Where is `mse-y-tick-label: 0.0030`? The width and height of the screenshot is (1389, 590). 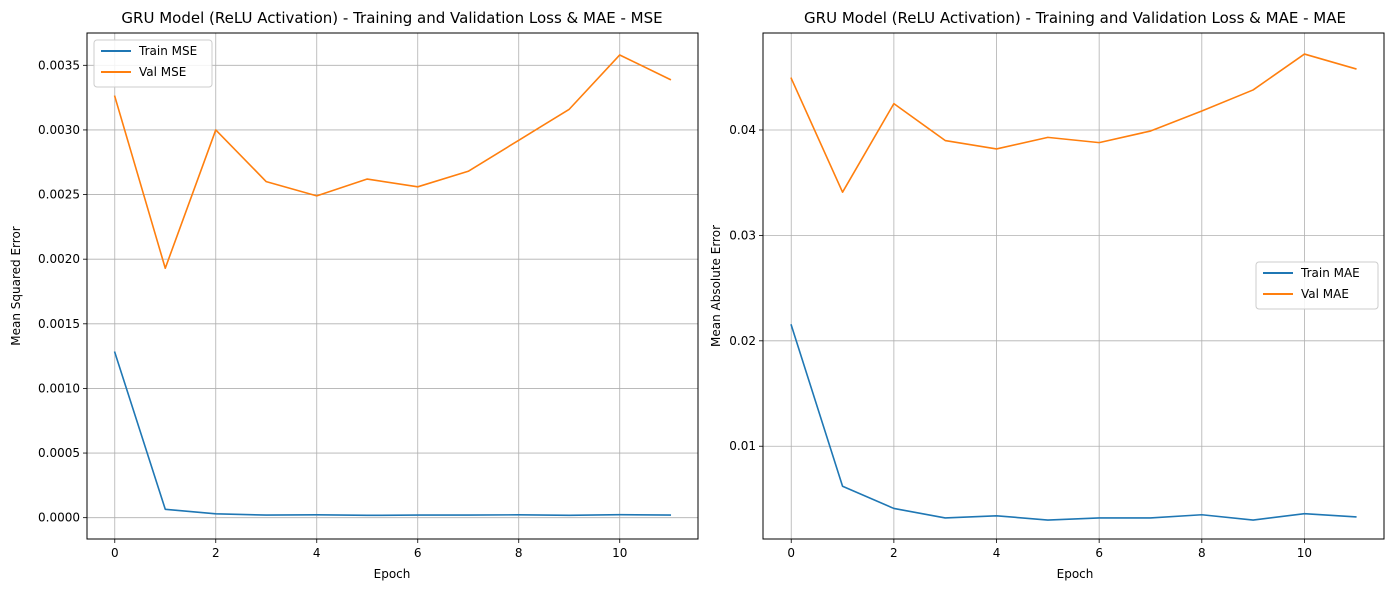 mse-y-tick-label: 0.0030 is located at coordinates (59, 130).